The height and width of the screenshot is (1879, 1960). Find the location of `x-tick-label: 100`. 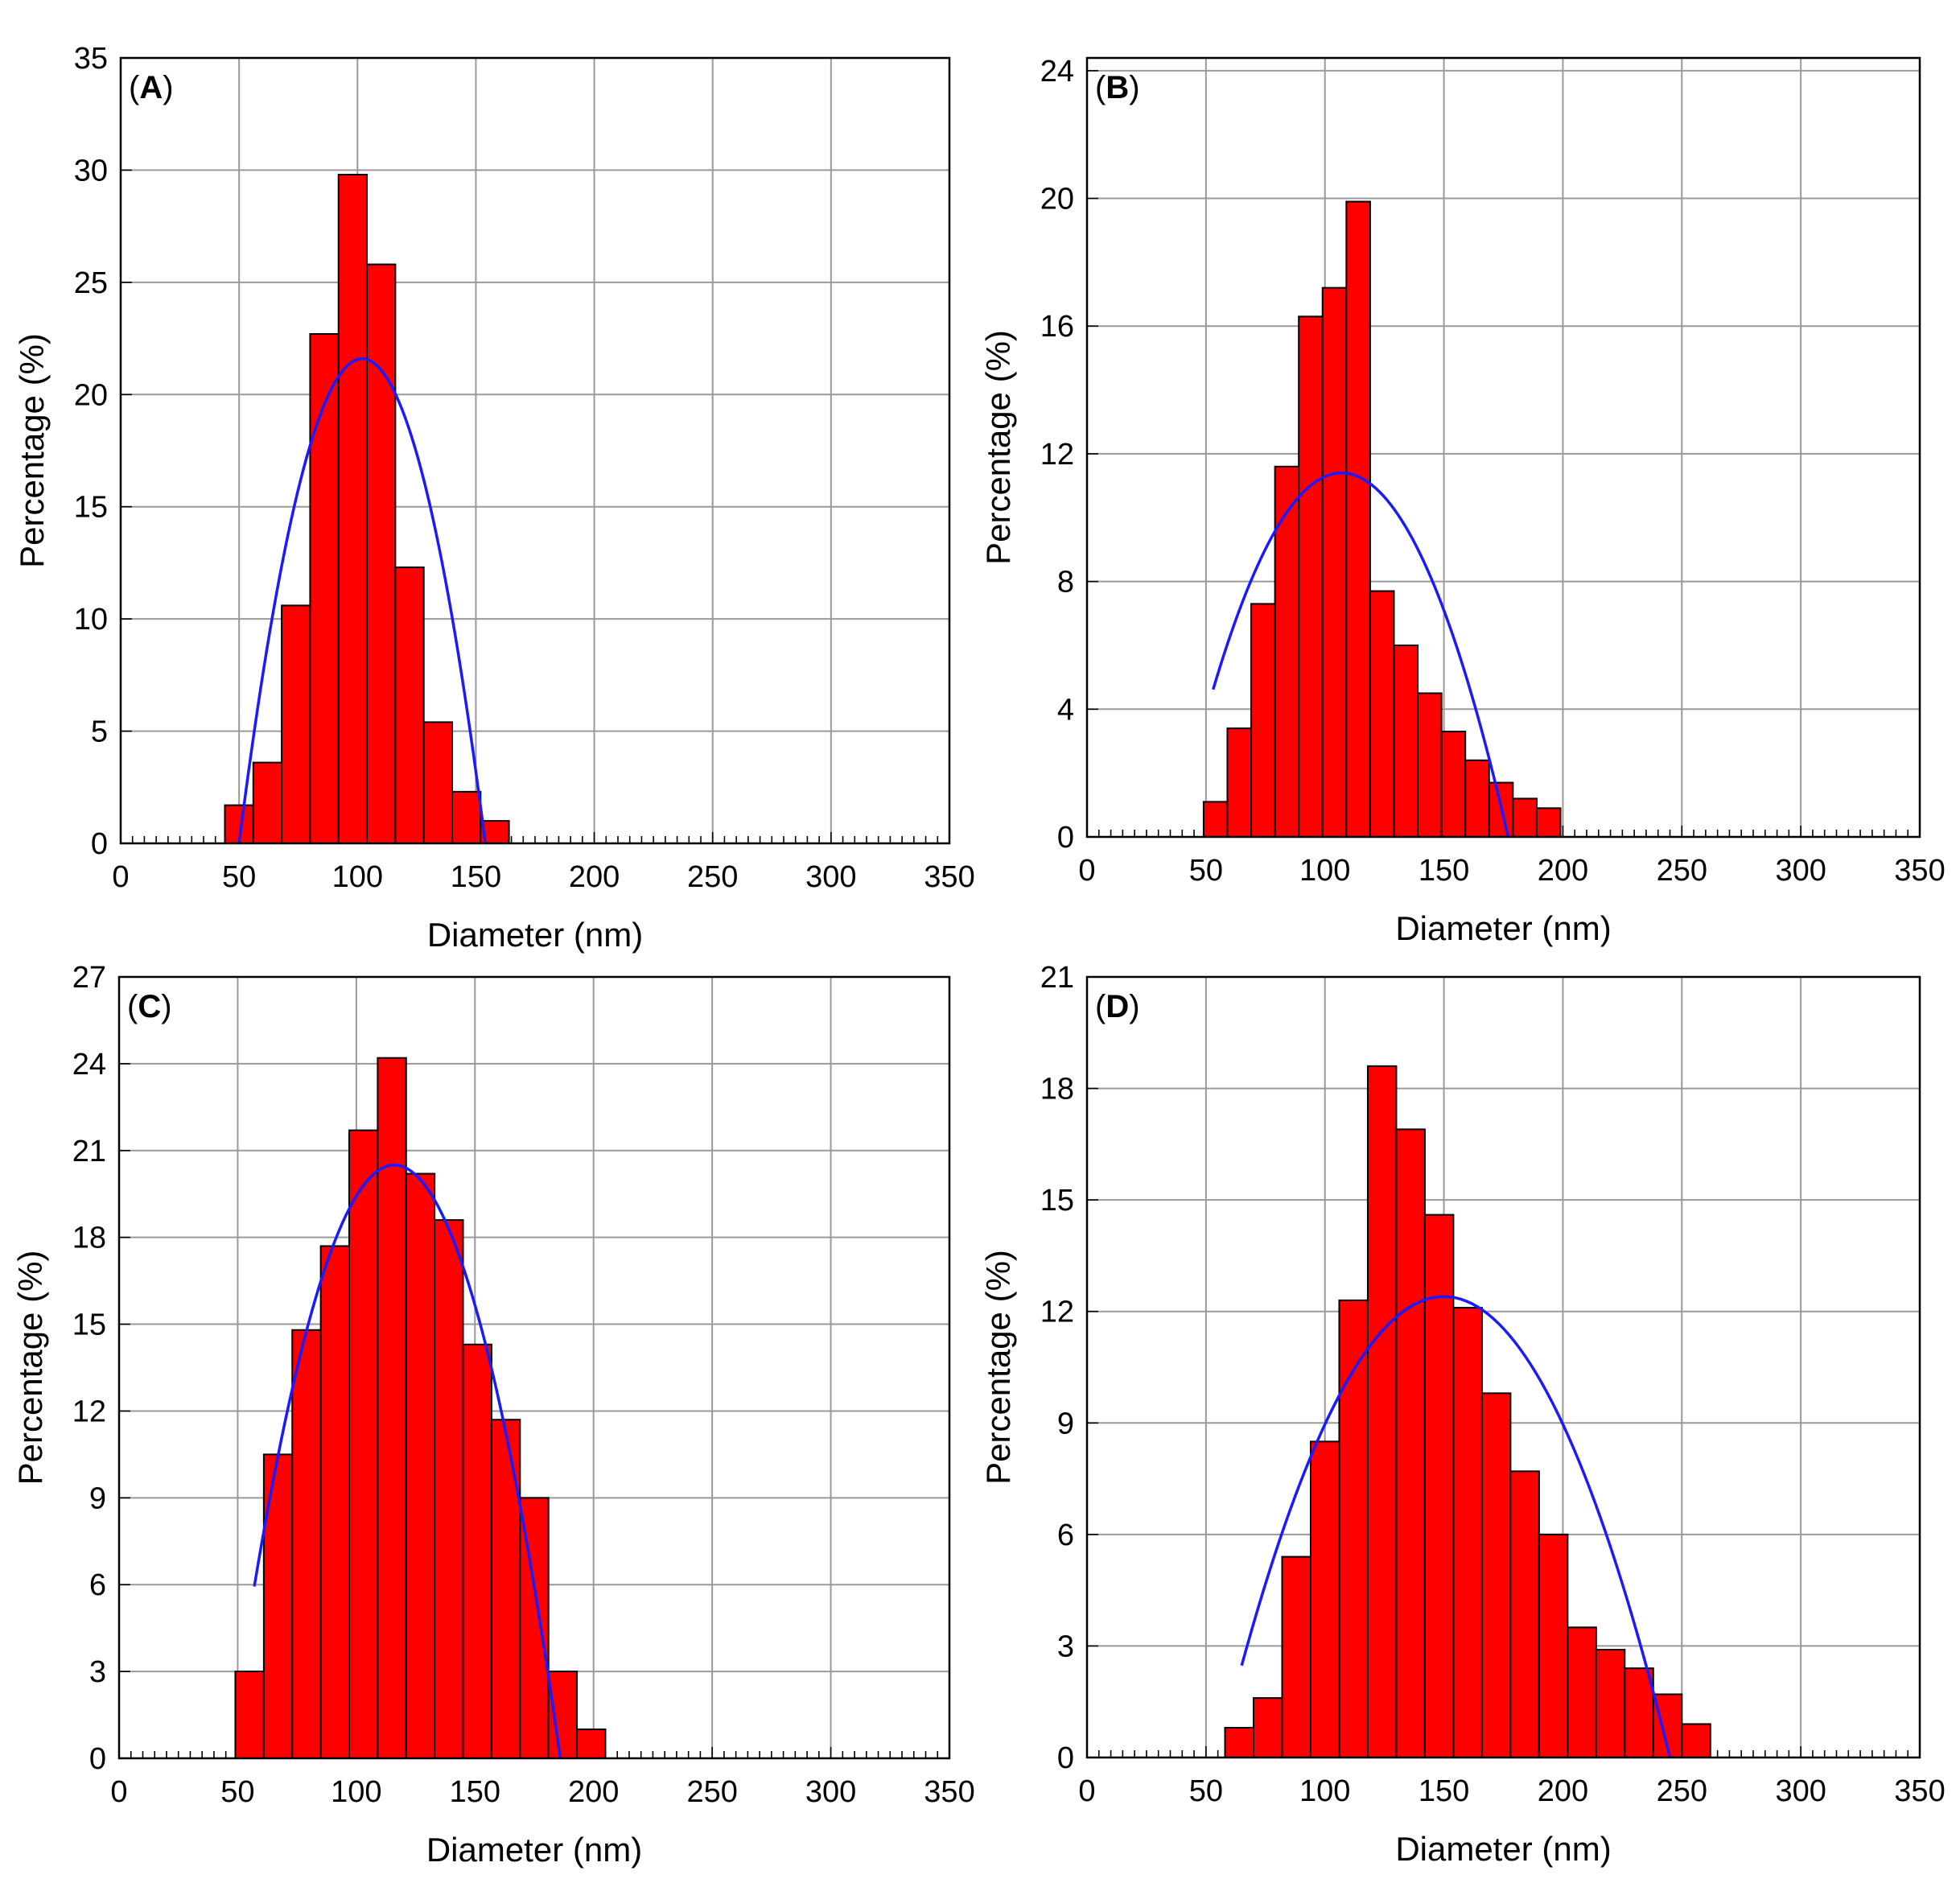

x-tick-label: 100 is located at coordinates (357, 877).